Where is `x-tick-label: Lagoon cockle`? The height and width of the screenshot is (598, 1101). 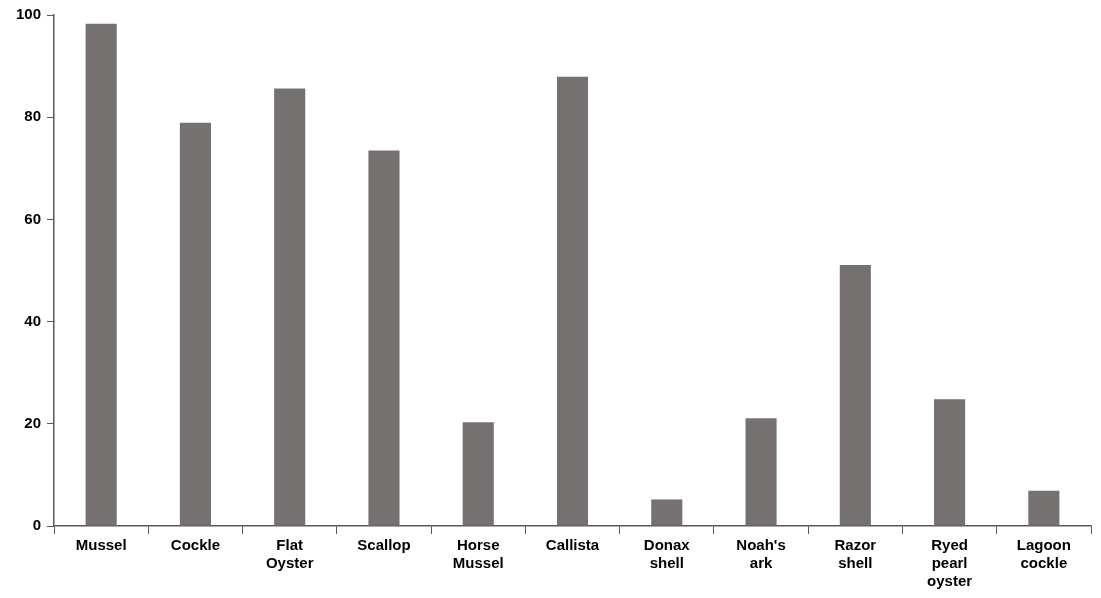
x-tick-label: Lagoon cockle is located at coordinates (1043, 554).